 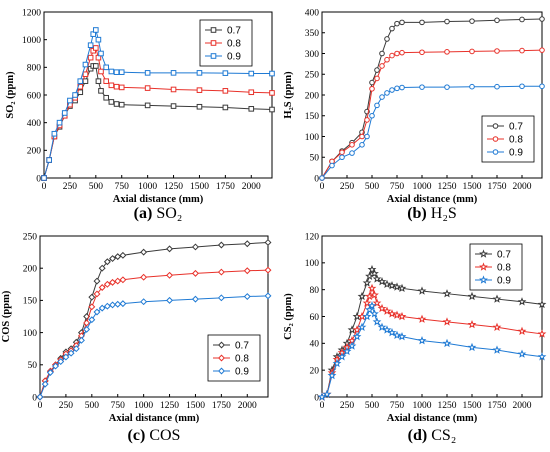 I want to click on series-0.9, so click(x=158, y=104).